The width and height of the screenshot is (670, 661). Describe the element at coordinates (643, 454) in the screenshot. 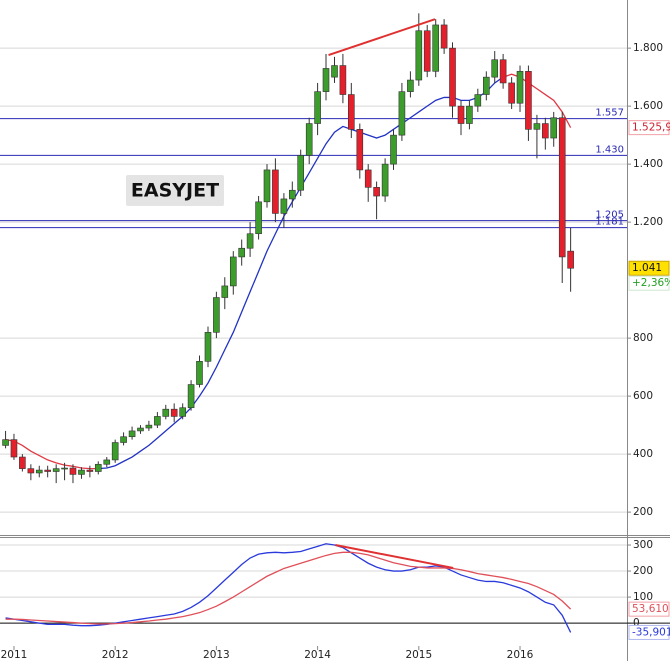

I see `y-tick-label: 400` at that location.